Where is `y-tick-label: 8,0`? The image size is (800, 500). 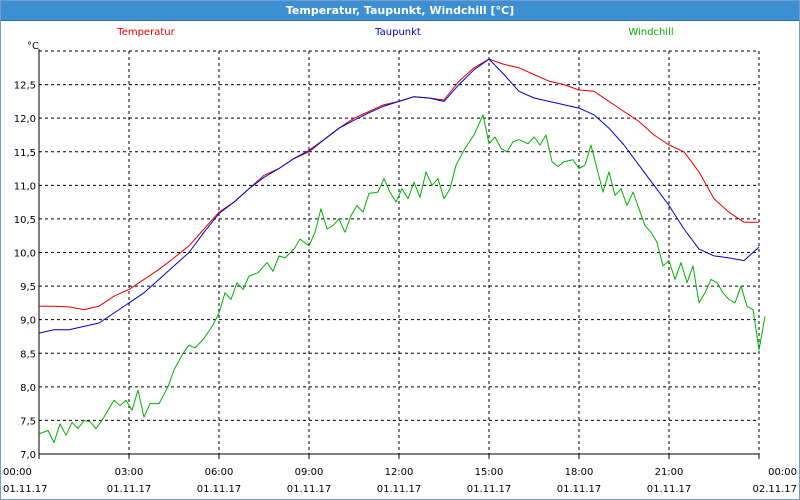 y-tick-label: 8,0 is located at coordinates (28, 388).